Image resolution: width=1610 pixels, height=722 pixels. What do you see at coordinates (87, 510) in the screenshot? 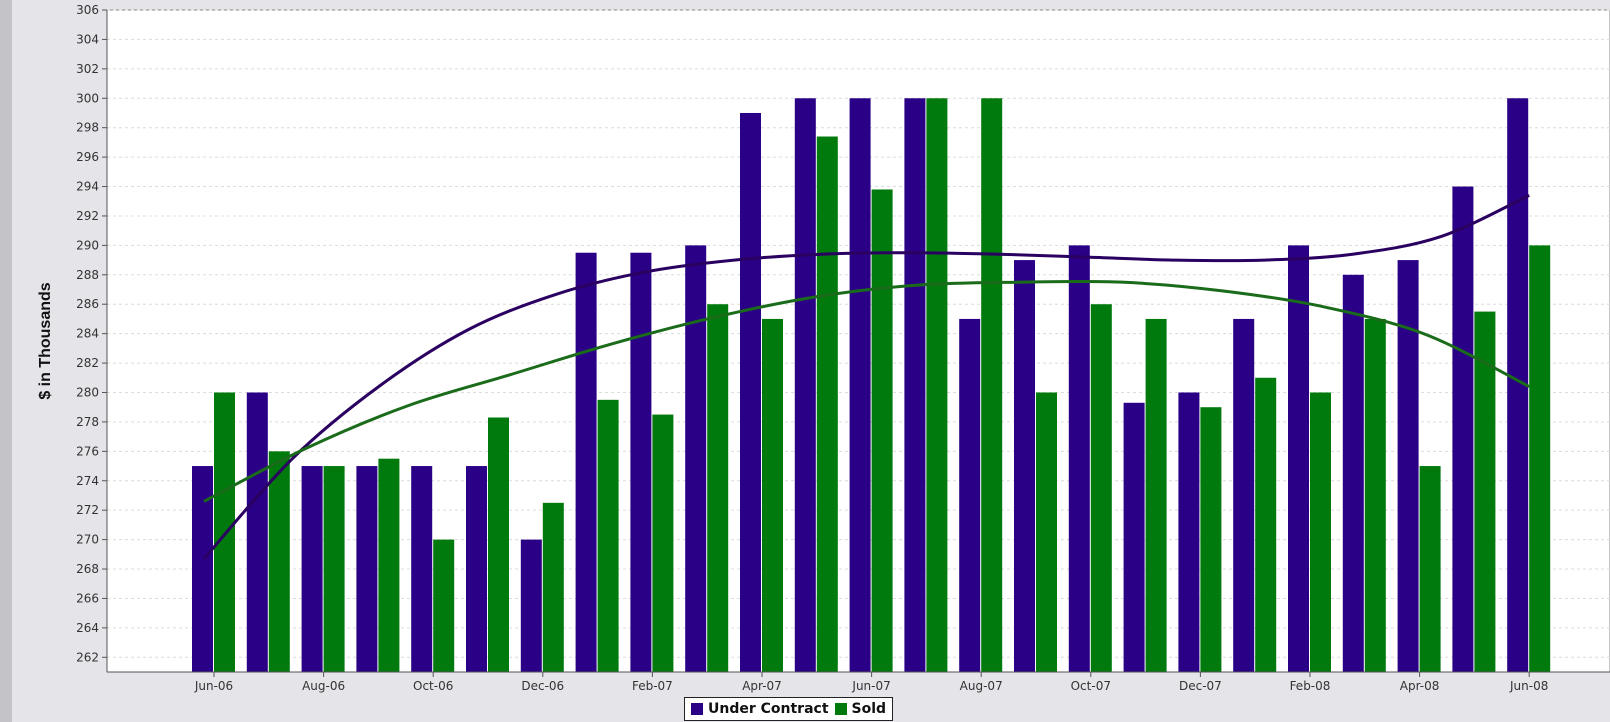
I see `y-tick-label: 272` at bounding box center [87, 510].